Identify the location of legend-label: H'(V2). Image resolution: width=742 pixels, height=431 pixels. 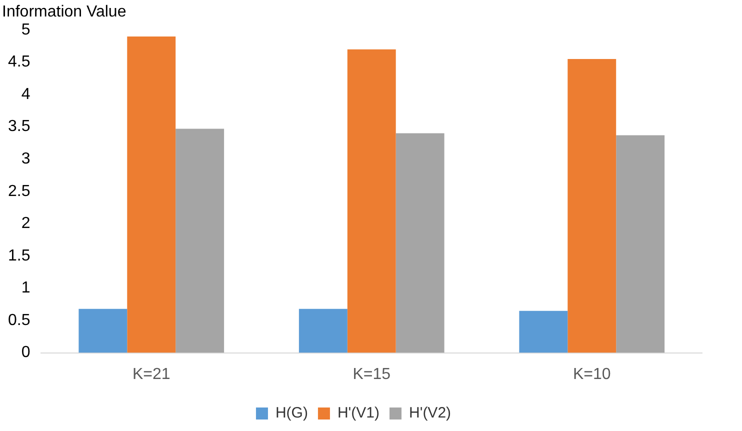
(430, 413).